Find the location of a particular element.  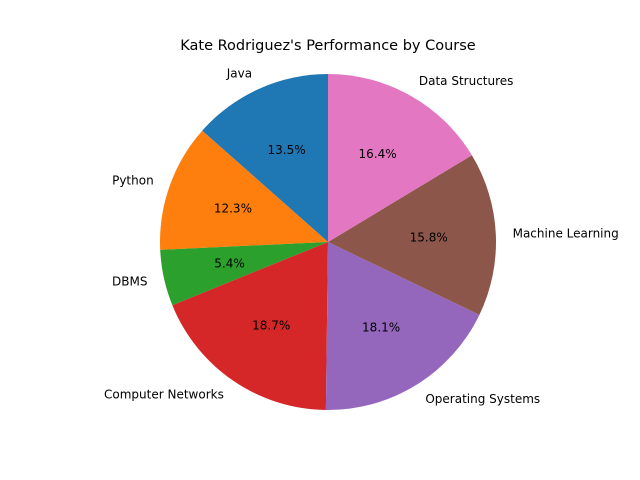

slice-percent-dbms: 5.4% is located at coordinates (229, 264).